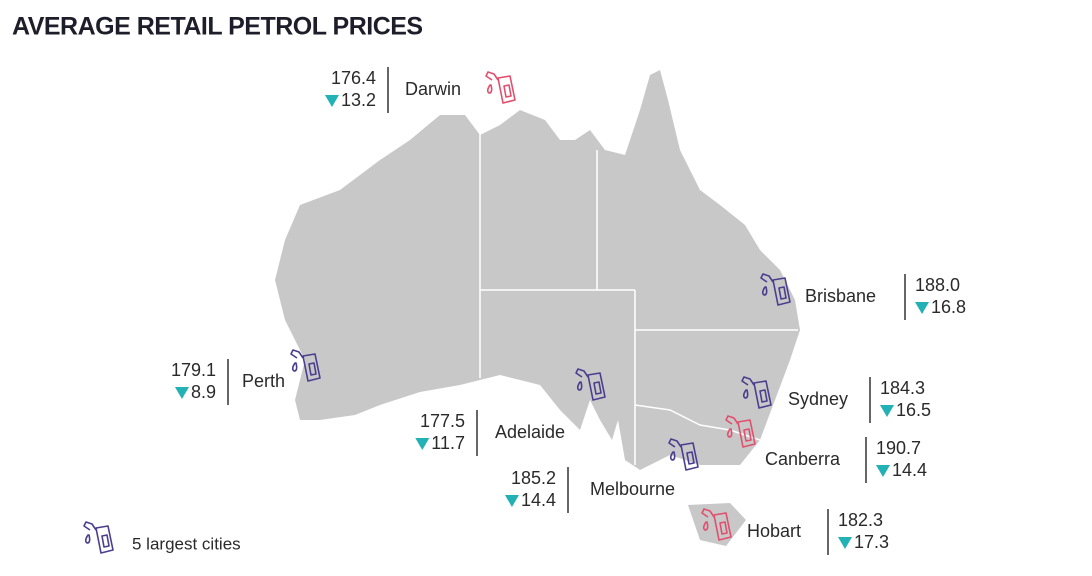 This screenshot has height=576, width=1092. Describe the element at coordinates (902, 388) in the screenshot. I see `price: 184.3` at that location.